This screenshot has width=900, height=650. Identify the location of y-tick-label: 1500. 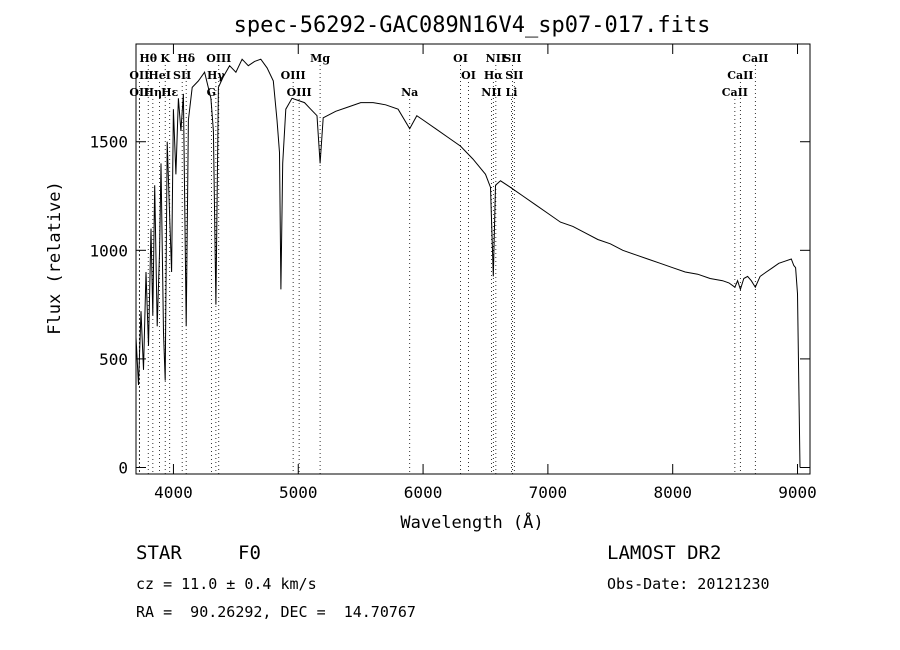
(108, 142).